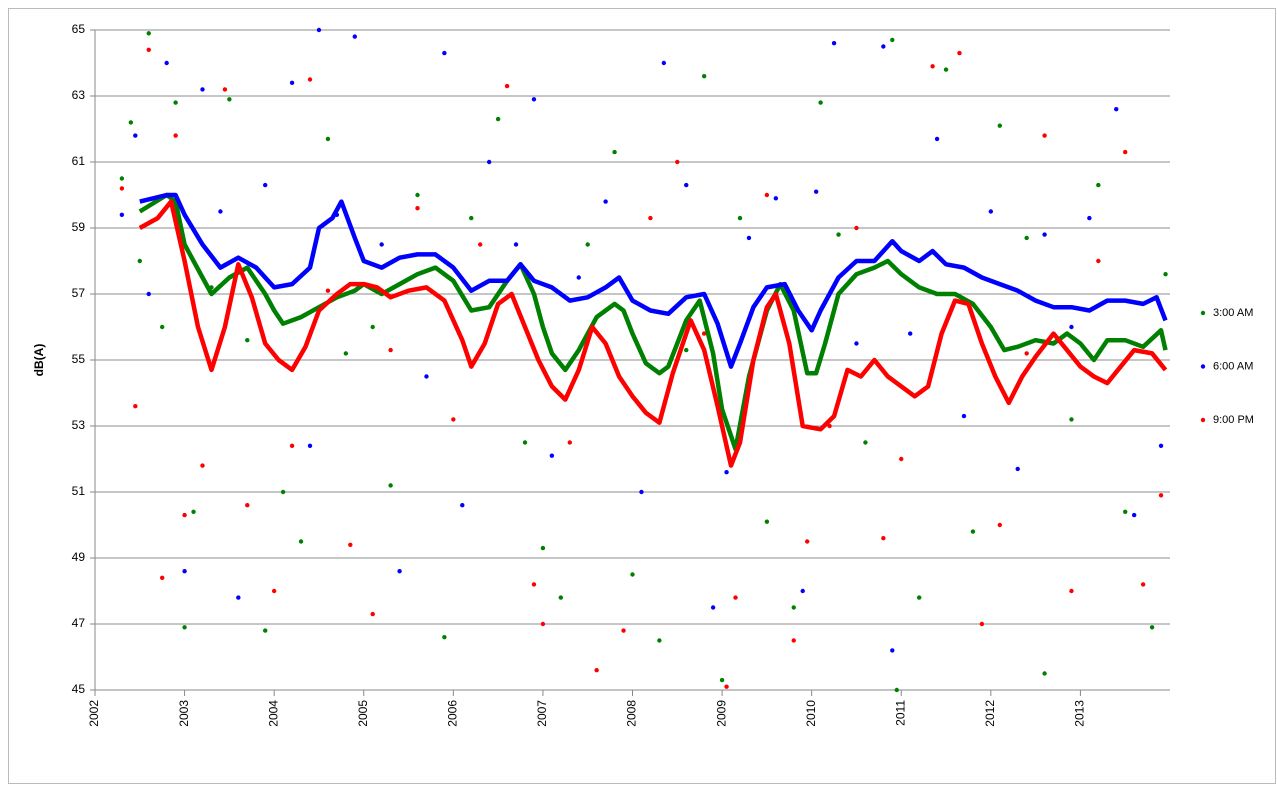 The height and width of the screenshot is (790, 1277). Describe the element at coordinates (39, 360) in the screenshot. I see `y-axis-label: dB(A)` at that location.